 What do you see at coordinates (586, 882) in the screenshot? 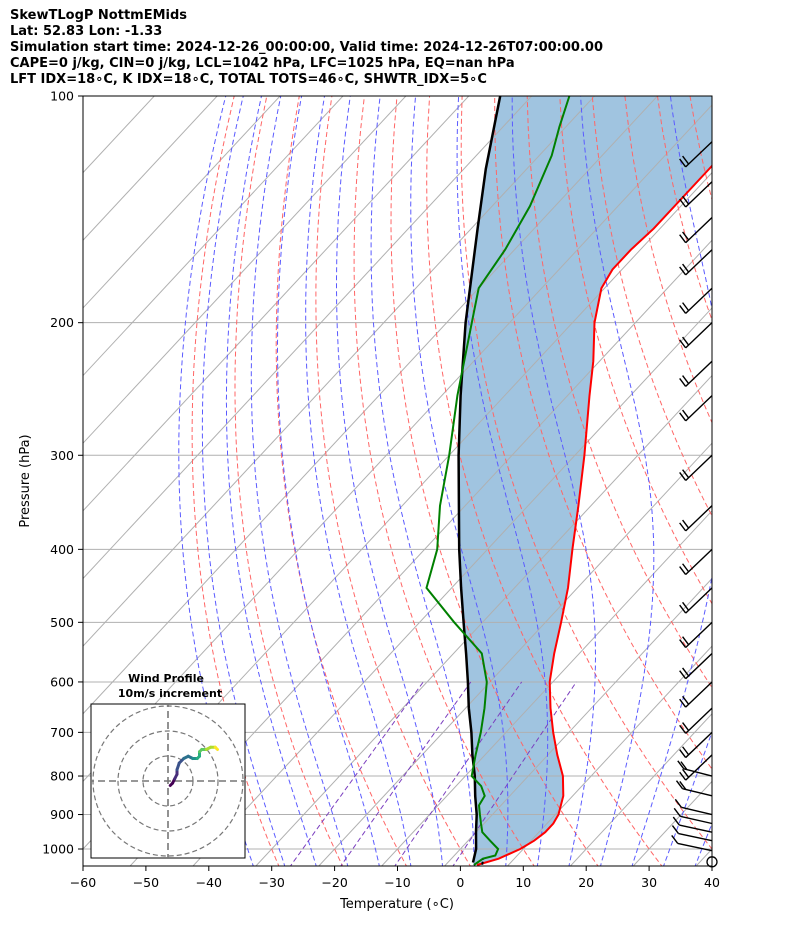
I see `x-tick-label: 20` at bounding box center [586, 882].